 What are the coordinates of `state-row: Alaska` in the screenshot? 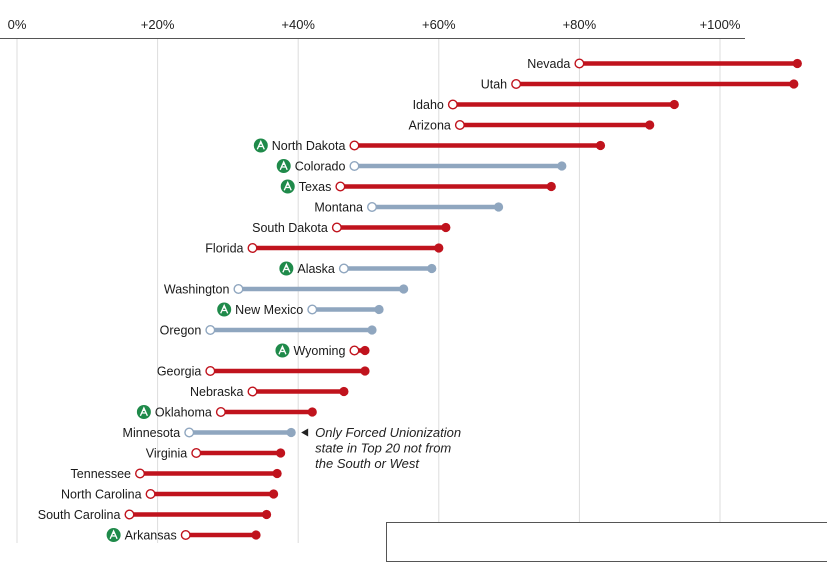 It's located at (358, 268).